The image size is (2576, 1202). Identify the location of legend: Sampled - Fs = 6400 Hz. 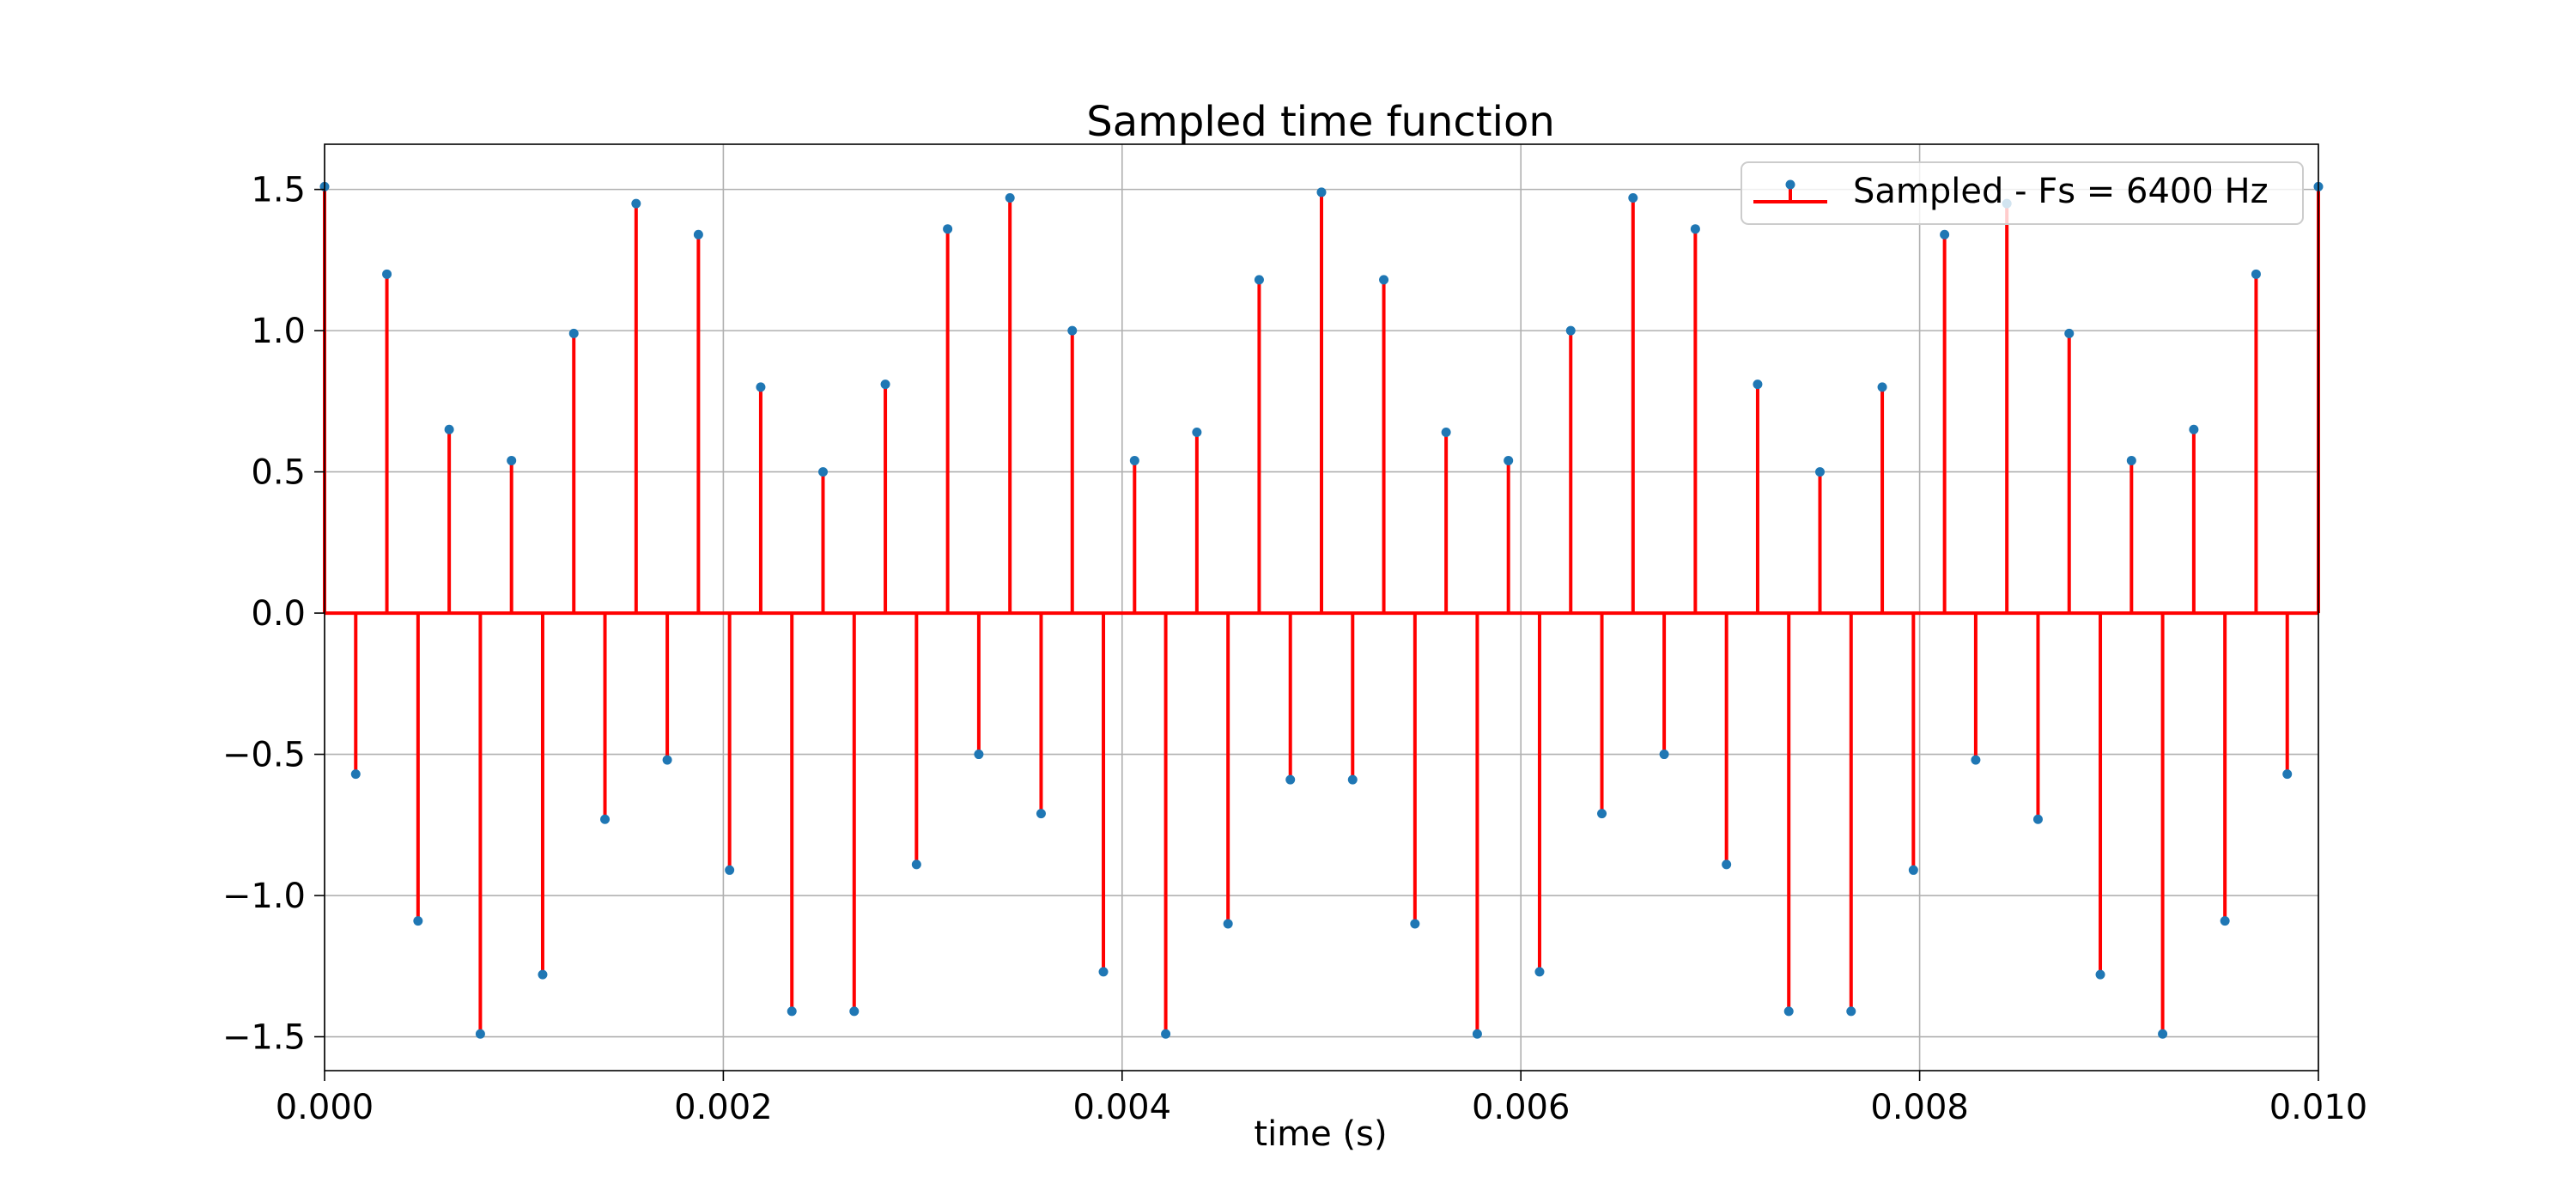
(2023, 193).